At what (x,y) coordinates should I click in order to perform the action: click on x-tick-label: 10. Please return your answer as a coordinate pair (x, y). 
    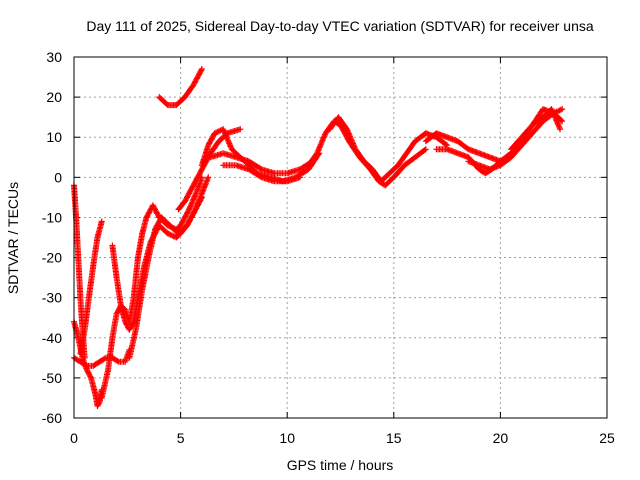
    Looking at the image, I should click on (287, 438).